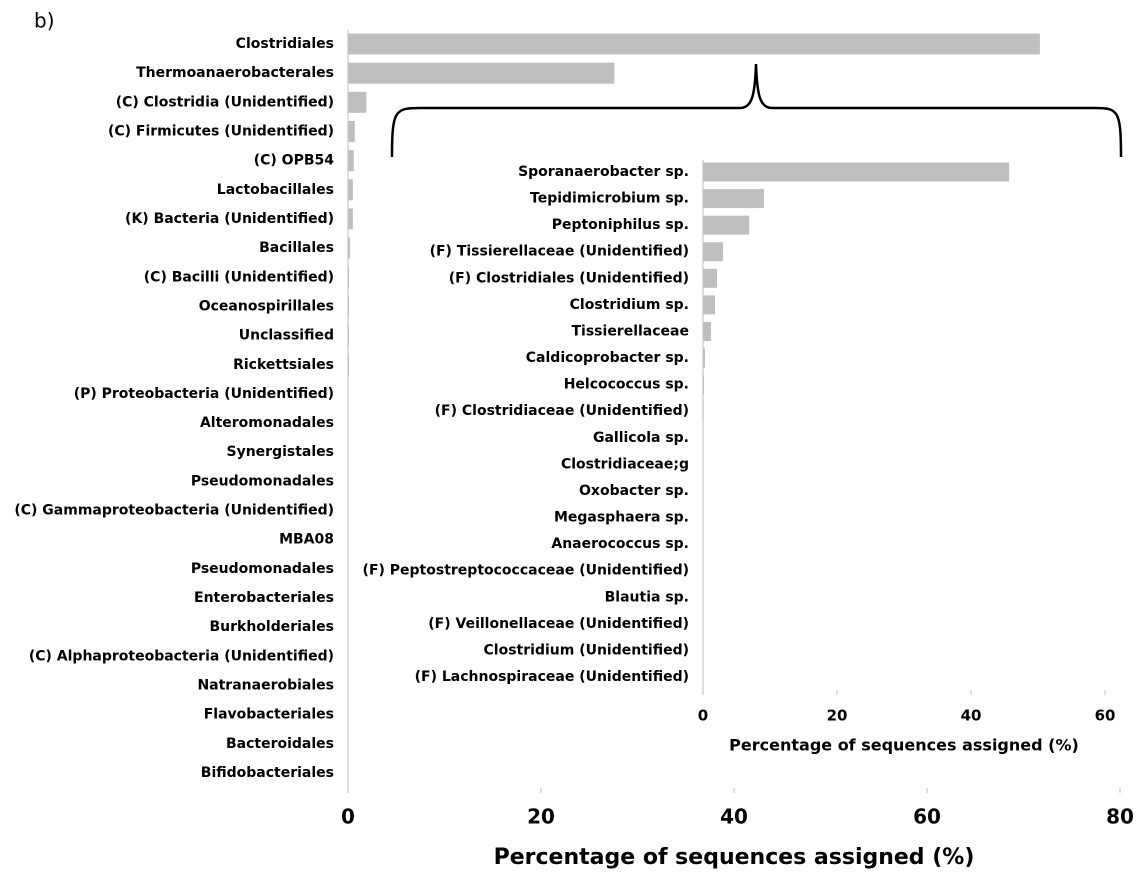  Describe the element at coordinates (756, 110) in the screenshot. I see `zoom-bracket` at that location.